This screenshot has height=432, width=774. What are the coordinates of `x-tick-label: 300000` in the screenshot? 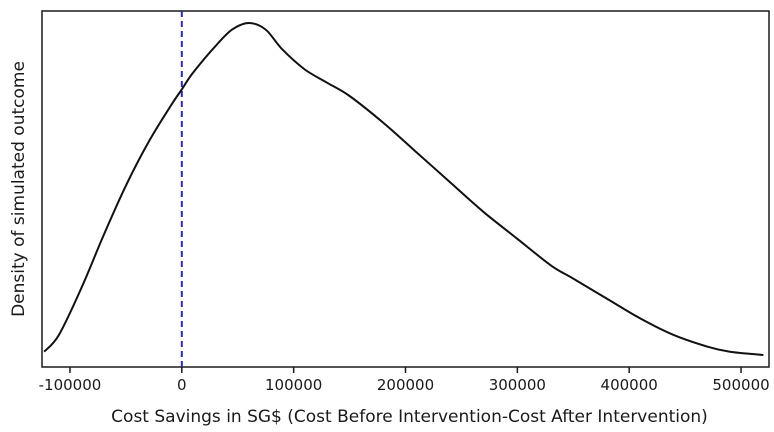 It's located at (517, 385).